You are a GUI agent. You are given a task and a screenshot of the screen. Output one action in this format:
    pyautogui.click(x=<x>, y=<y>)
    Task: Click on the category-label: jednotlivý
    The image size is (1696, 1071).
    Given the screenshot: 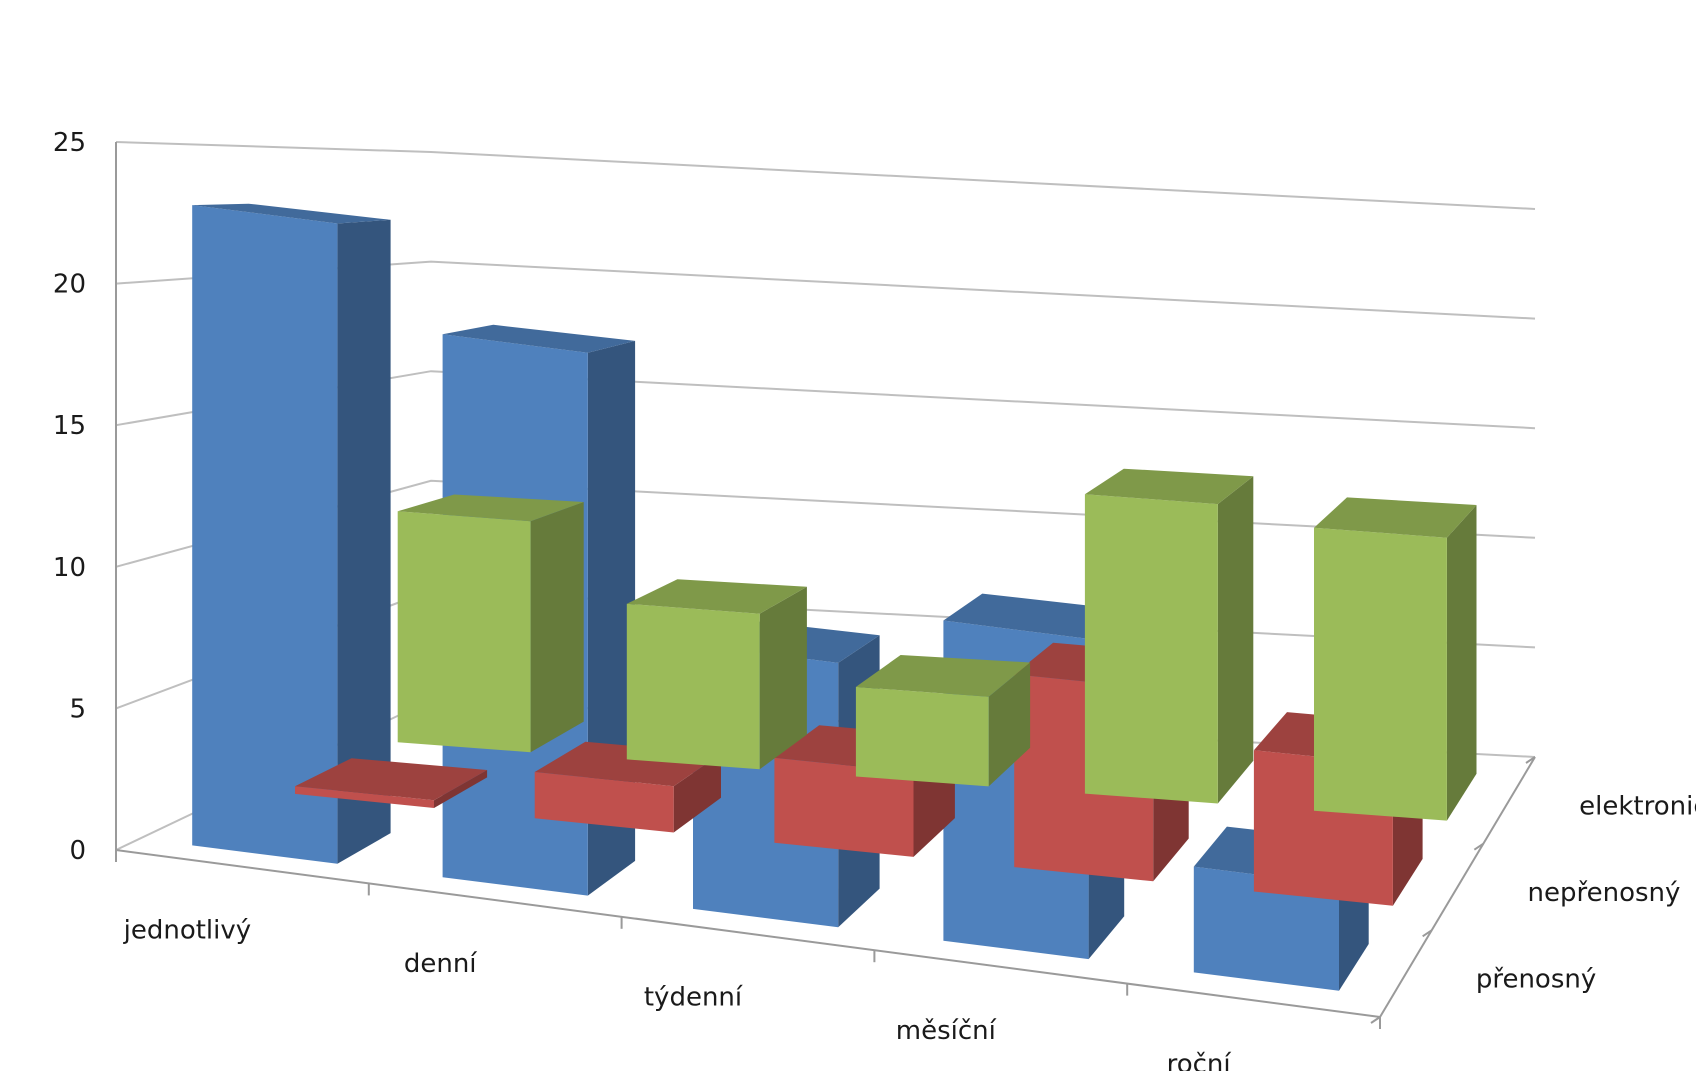 What is the action you would take?
    pyautogui.click(x=187, y=931)
    